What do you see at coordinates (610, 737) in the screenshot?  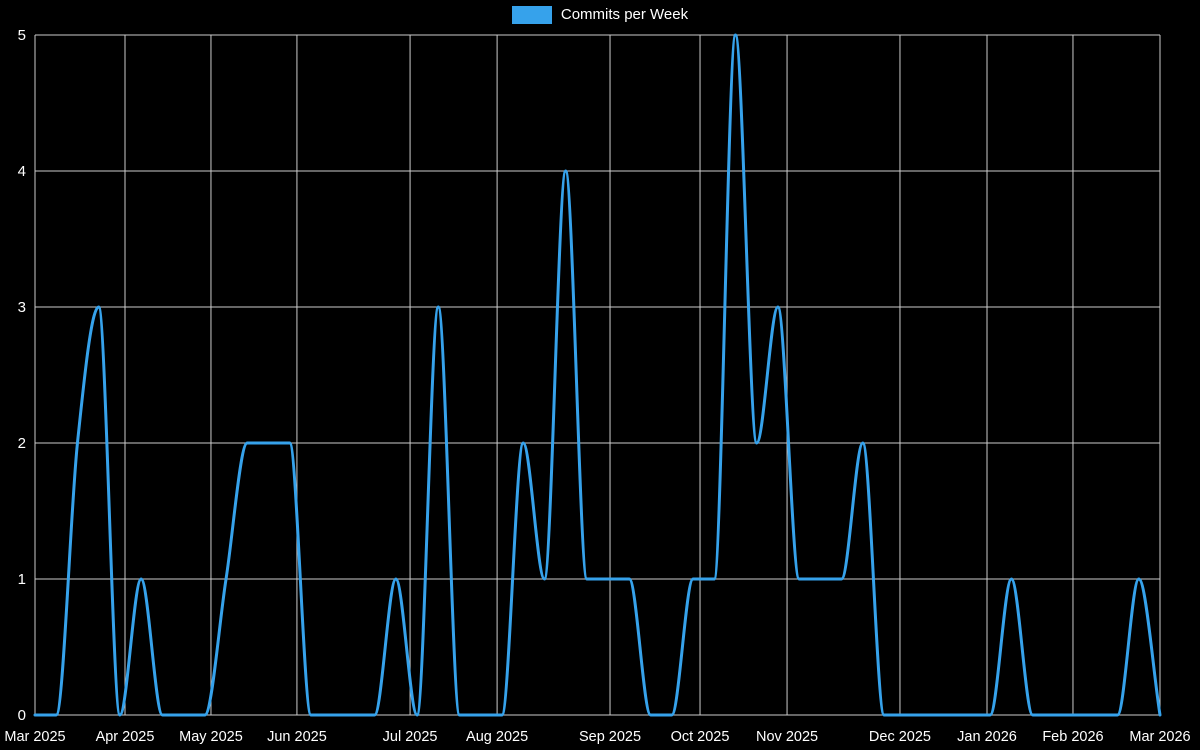 I see `x-axis-label: Sep 2025` at bounding box center [610, 737].